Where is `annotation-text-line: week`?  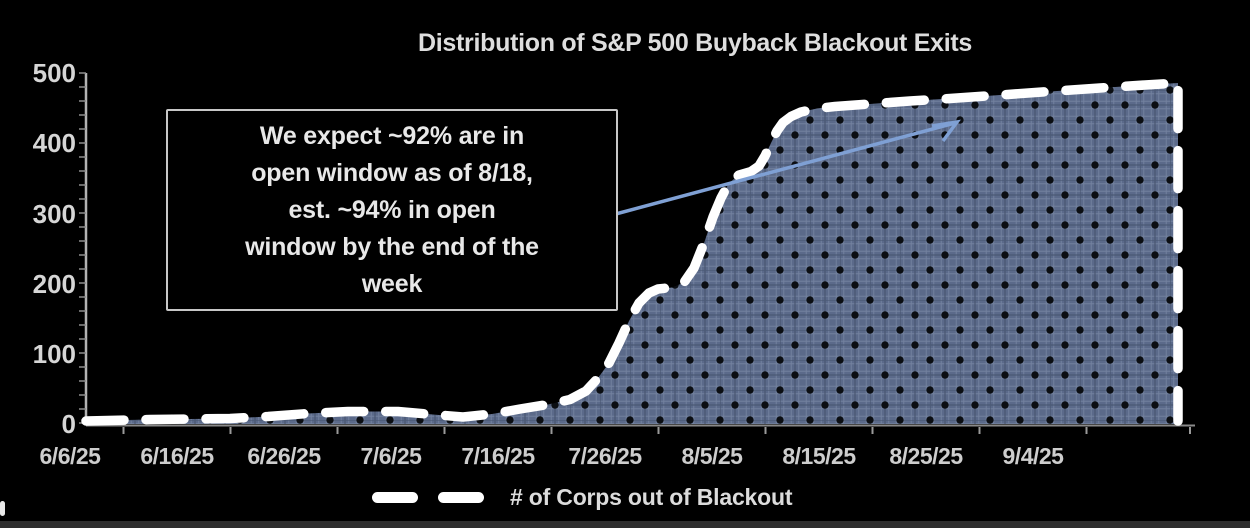
annotation-text-line: week is located at coordinates (392, 283).